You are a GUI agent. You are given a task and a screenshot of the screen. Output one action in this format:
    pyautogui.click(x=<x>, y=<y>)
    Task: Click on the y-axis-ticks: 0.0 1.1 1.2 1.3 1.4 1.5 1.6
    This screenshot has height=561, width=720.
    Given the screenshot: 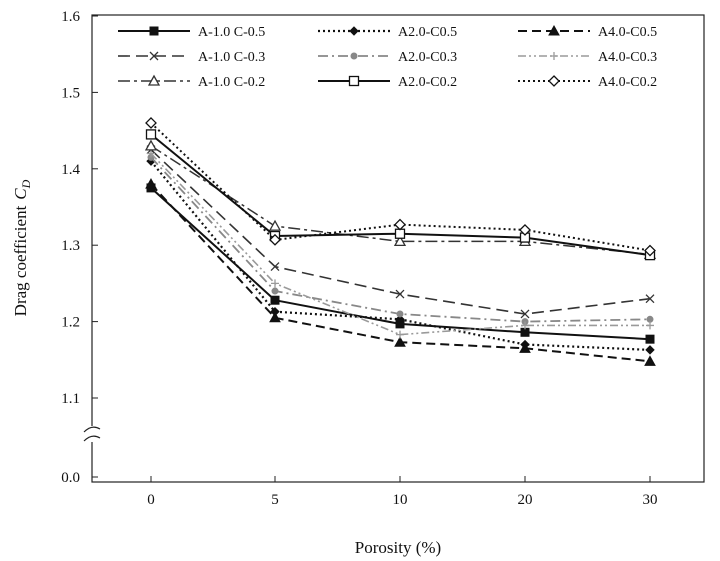 What is the action you would take?
    pyautogui.click(x=79, y=247)
    